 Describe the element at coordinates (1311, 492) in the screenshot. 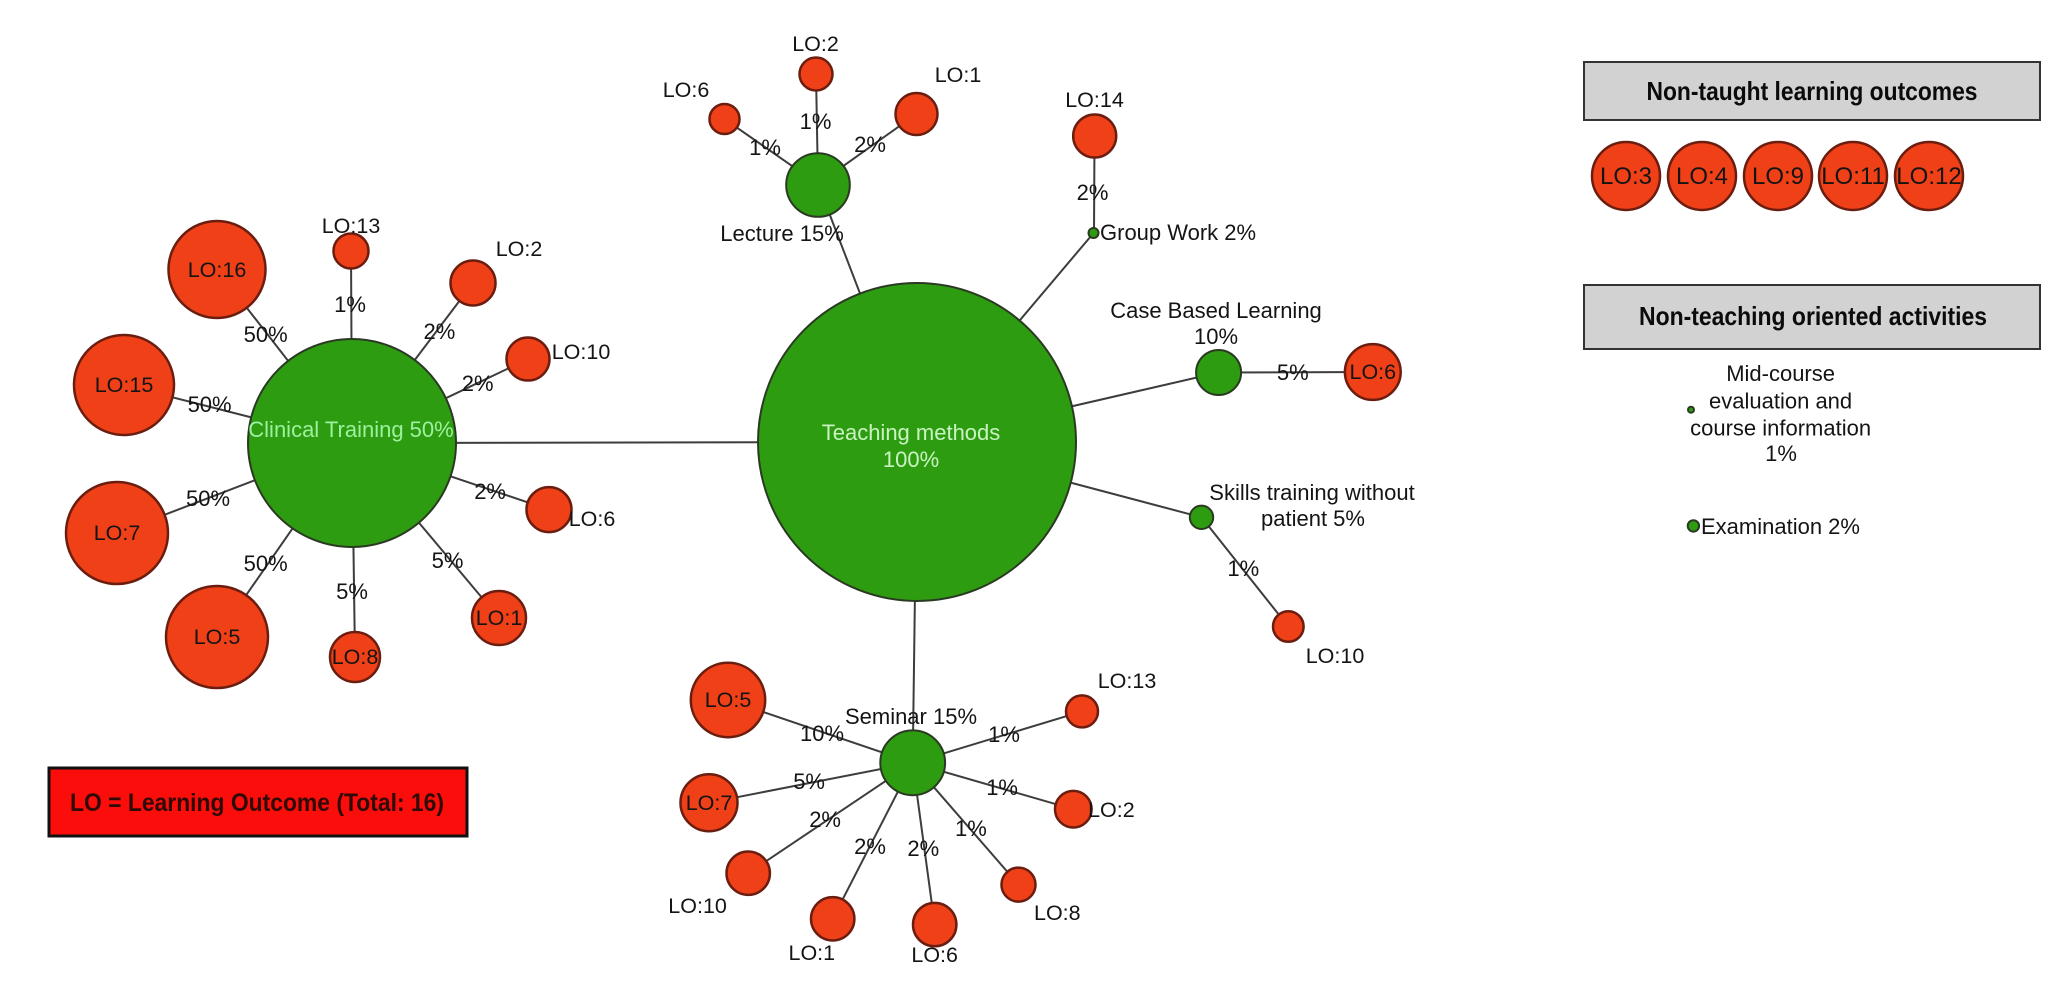

I see `svg-text: Skills training without` at that location.